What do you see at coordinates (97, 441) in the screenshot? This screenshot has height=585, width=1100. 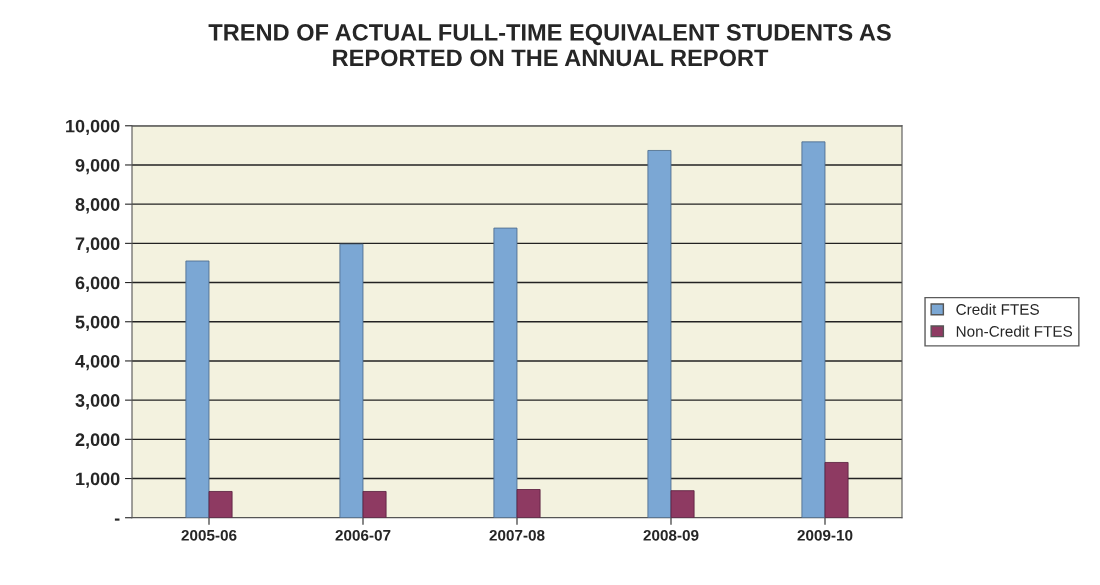 I see `y-tick-label: 2,000` at bounding box center [97, 441].